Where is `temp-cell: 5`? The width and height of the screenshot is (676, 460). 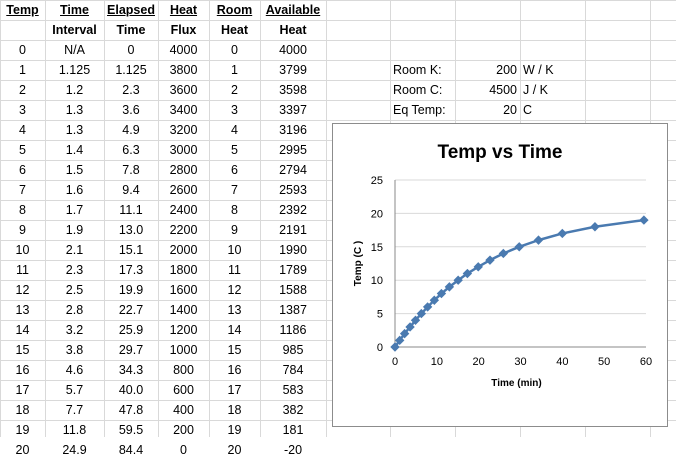 temp-cell: 5 is located at coordinates (22, 150).